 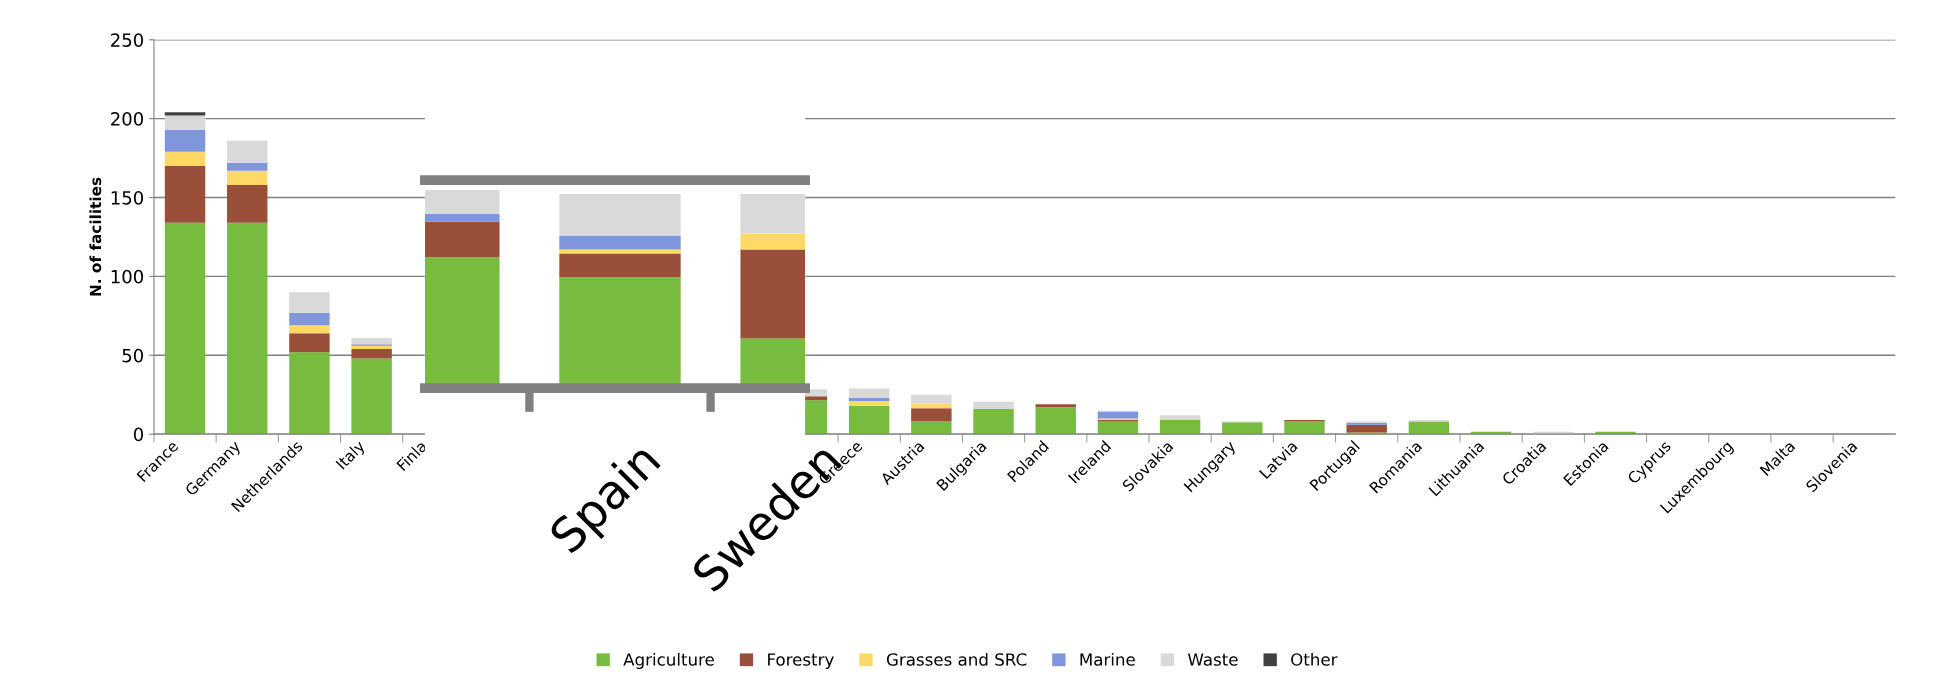 What do you see at coordinates (668, 661) in the screenshot?
I see `legend-label: Agriculture` at bounding box center [668, 661].